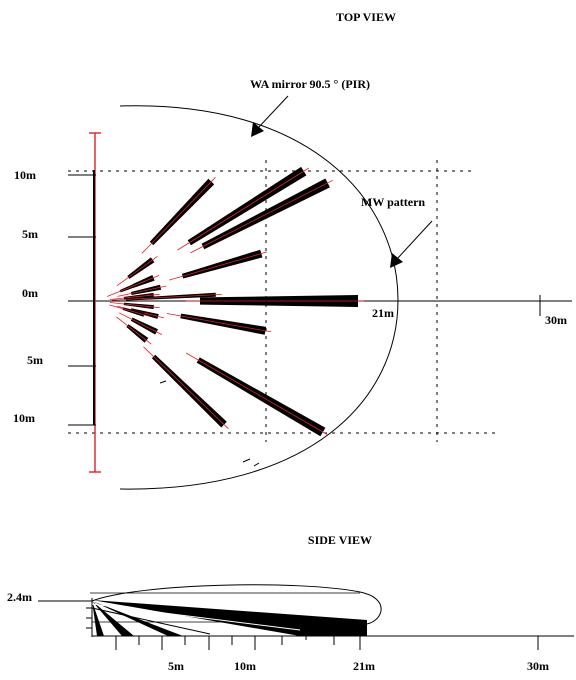 The height and width of the screenshot is (680, 576). What do you see at coordinates (95, 302) in the screenshot?
I see `height-scale-bar` at bounding box center [95, 302].